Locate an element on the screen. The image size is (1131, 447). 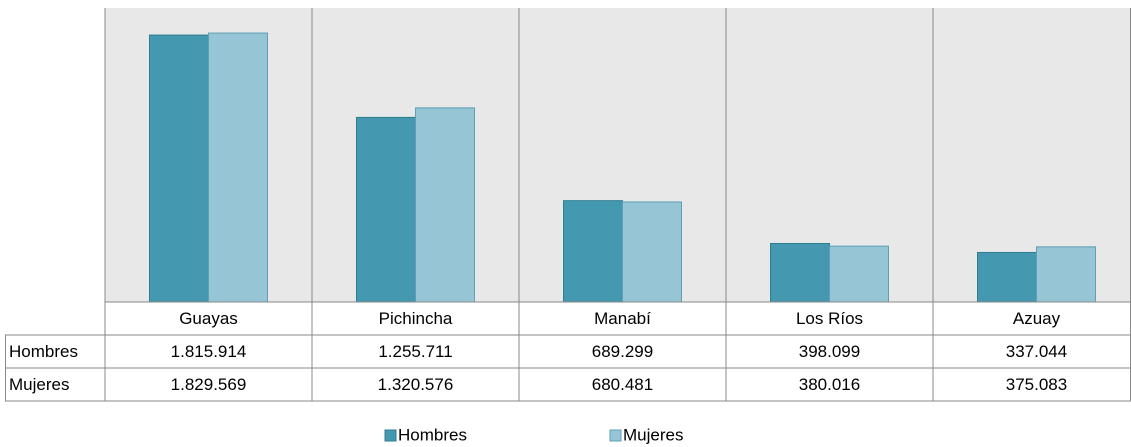
row-label: Hombres is located at coordinates (43, 351).